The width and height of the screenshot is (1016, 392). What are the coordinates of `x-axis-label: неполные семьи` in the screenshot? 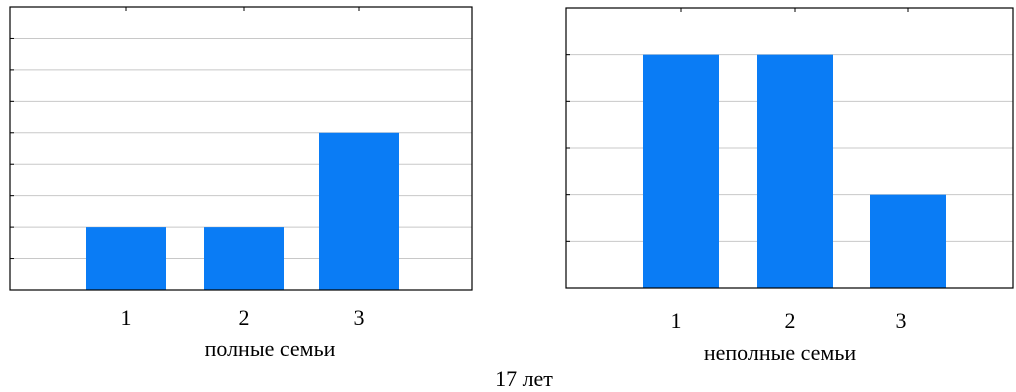 It's located at (780, 352).